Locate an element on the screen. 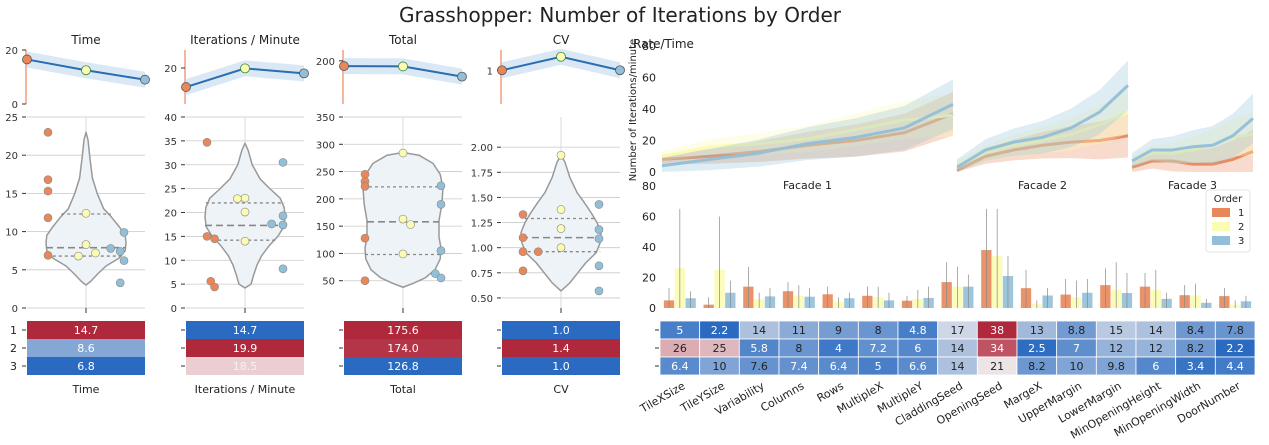 This screenshot has width=1269, height=445. violin-tick-label: 2.00 is located at coordinates (482, 148).